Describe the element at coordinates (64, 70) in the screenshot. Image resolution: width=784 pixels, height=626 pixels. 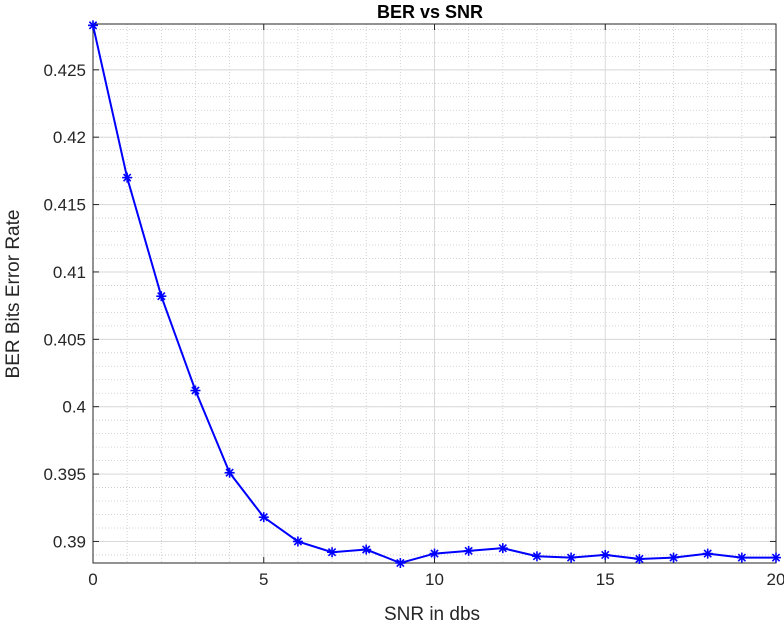
I see `y-tick-label: 0.425` at that location.